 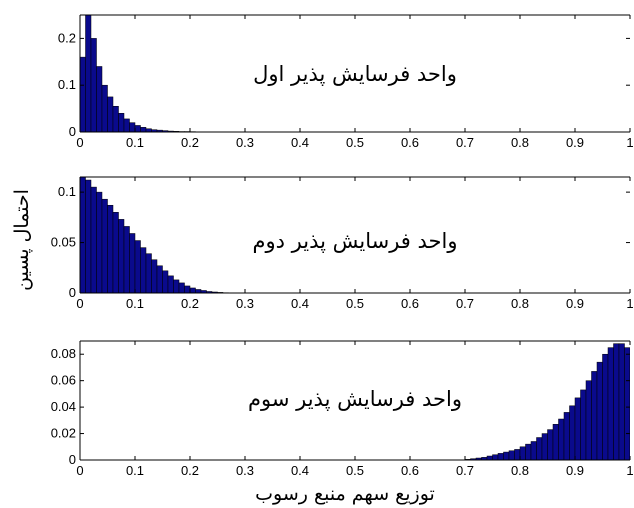 What do you see at coordinates (63, 353) in the screenshot?
I see `y-tick-label: 0.08` at bounding box center [63, 353].